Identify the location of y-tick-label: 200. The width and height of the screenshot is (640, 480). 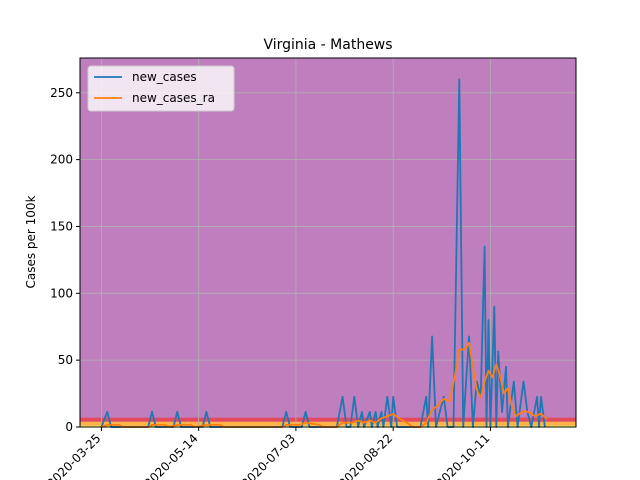
(61, 160).